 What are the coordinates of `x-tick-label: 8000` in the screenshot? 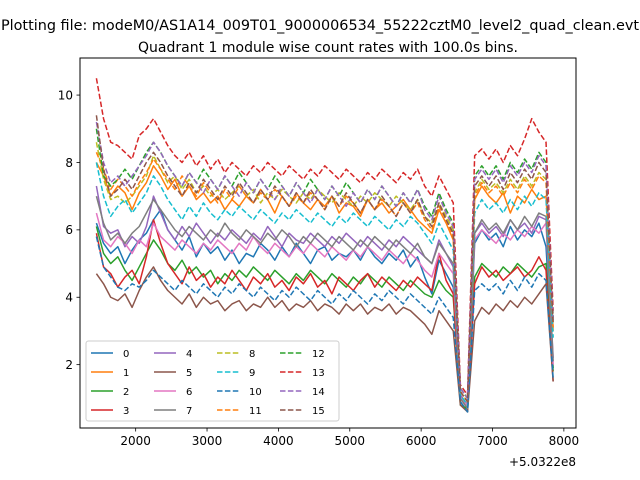 It's located at (564, 441).